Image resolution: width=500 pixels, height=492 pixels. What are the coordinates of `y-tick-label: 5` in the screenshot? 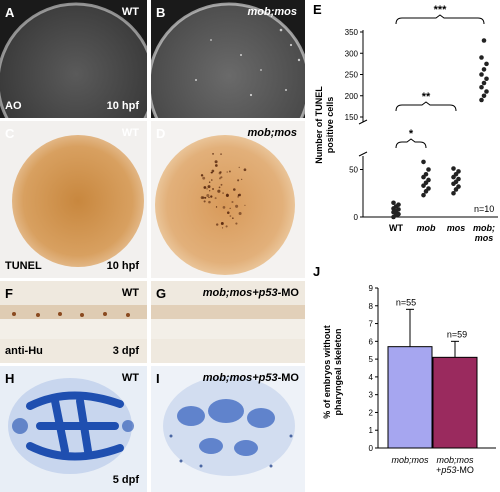 It's located at (371, 359).